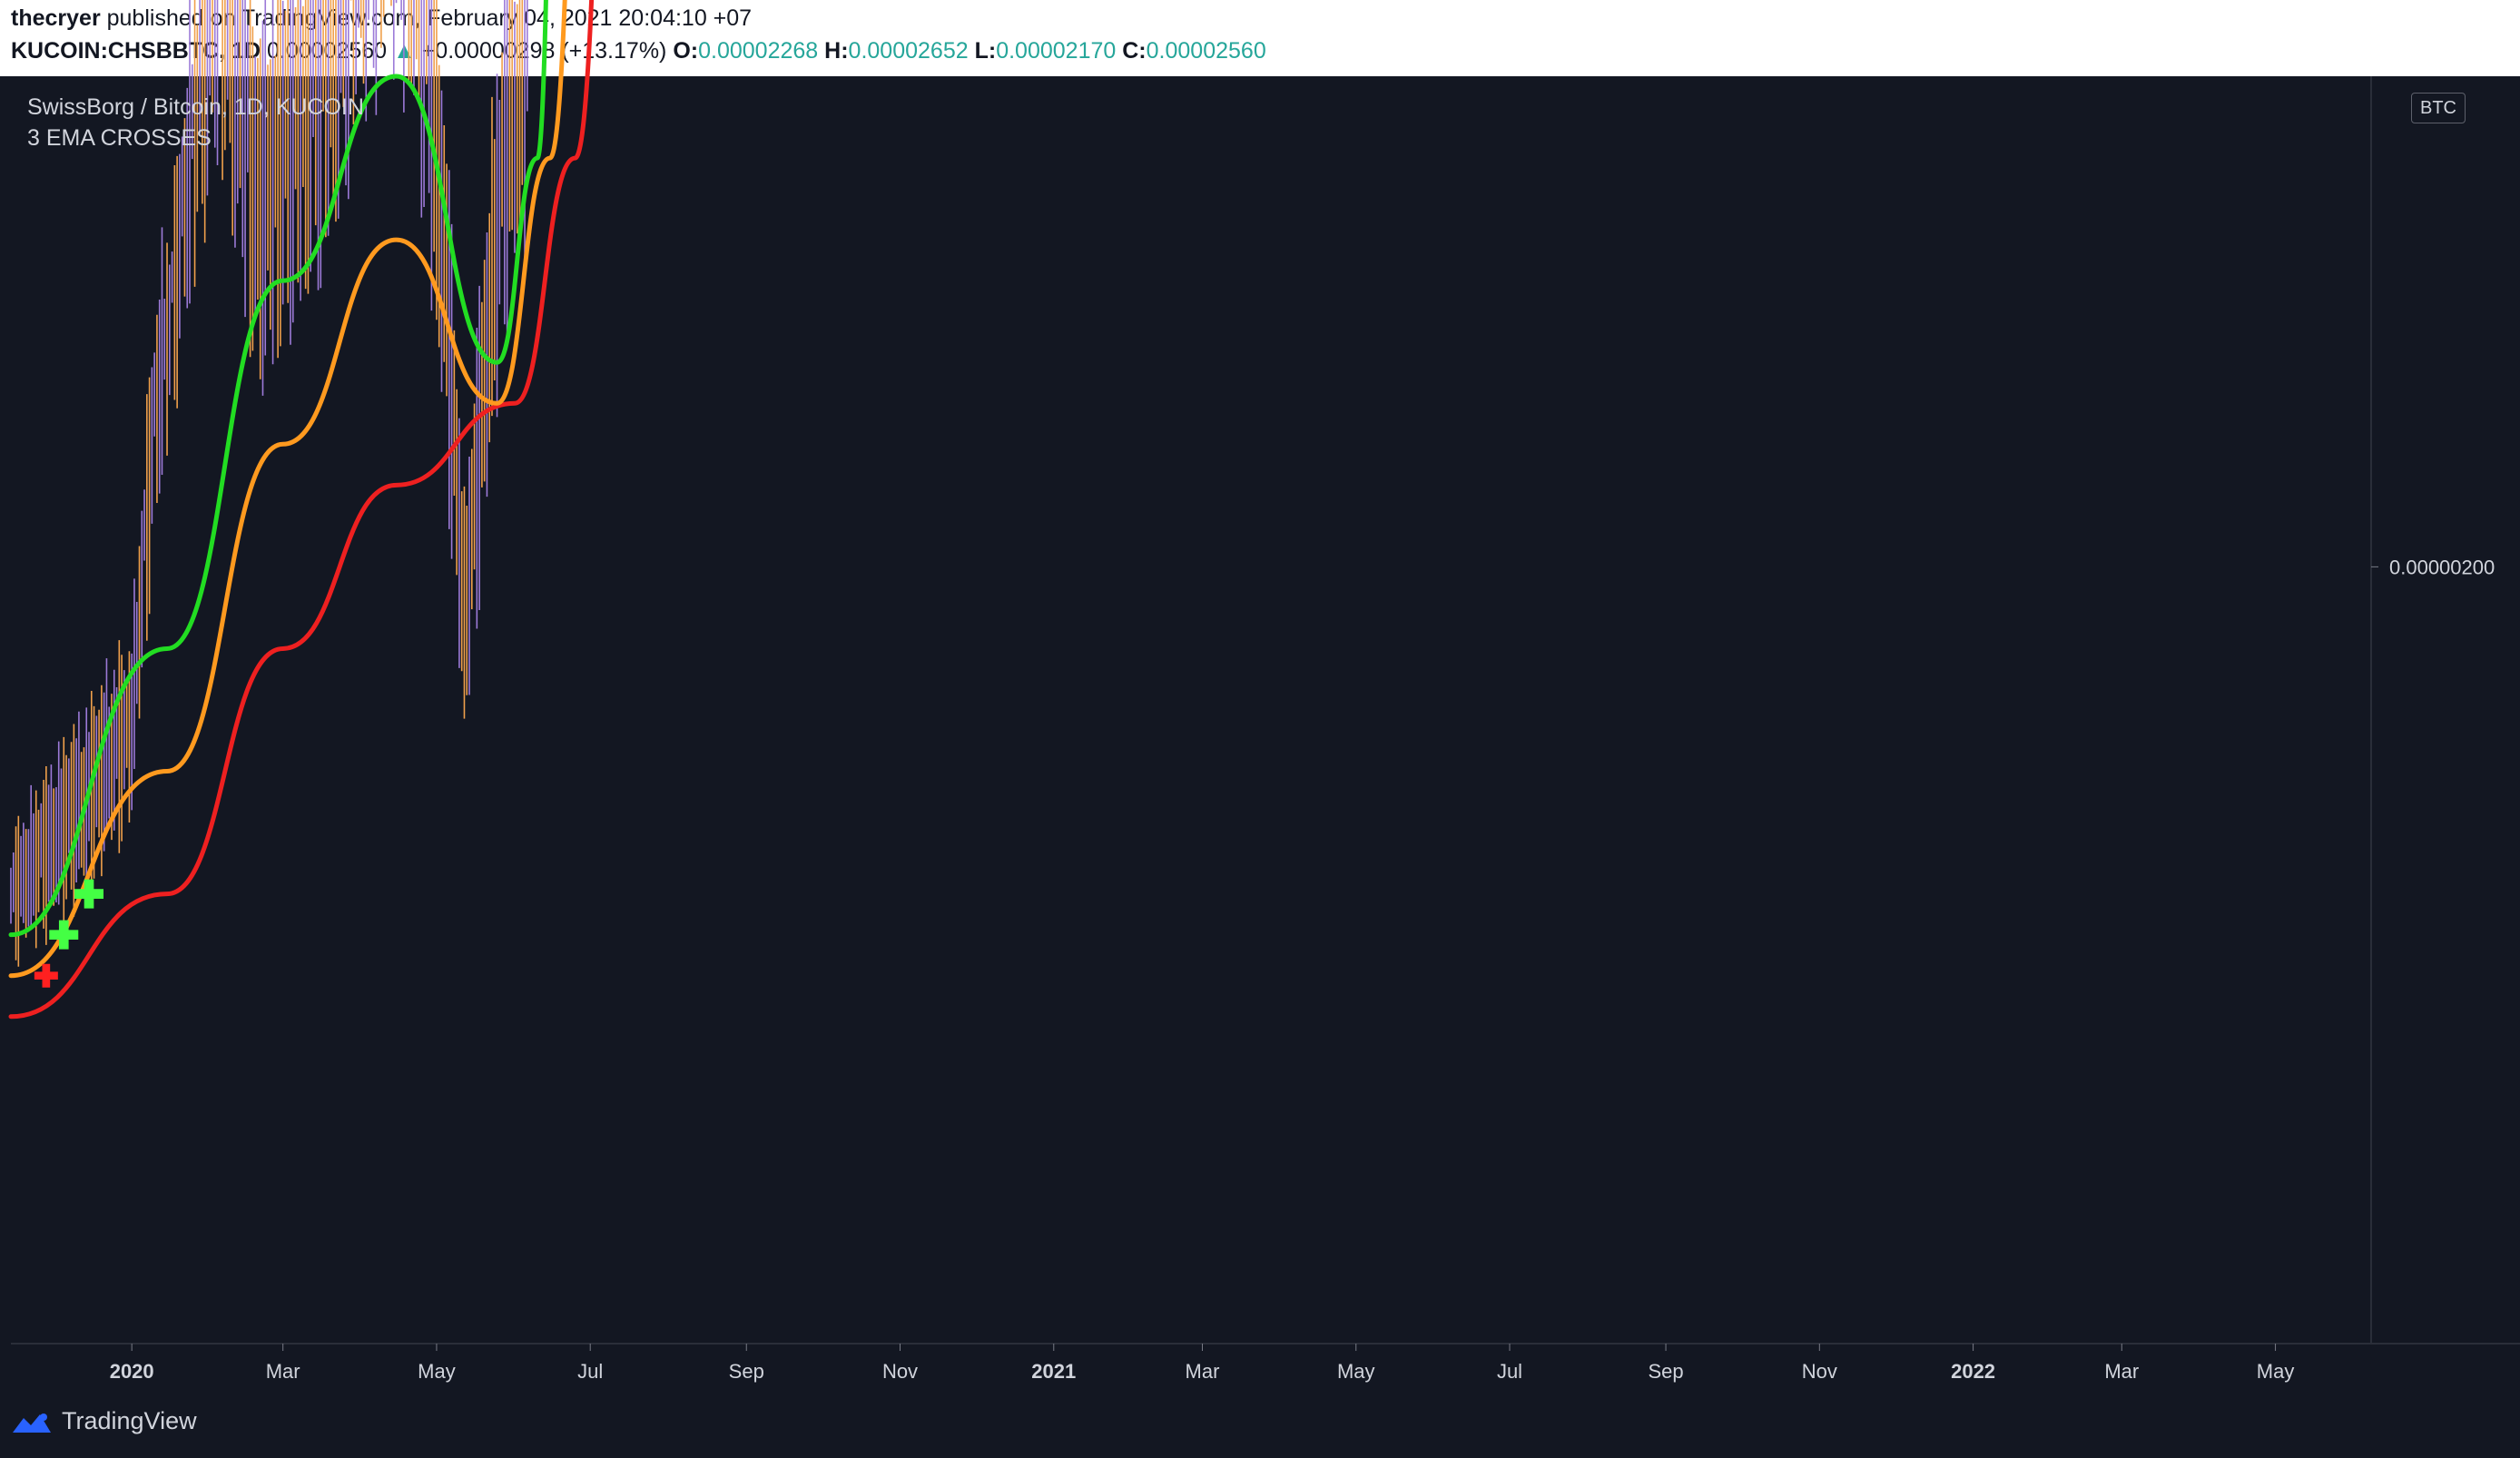 The height and width of the screenshot is (1458, 2520). I want to click on currency-tag: BTC, so click(2439, 108).